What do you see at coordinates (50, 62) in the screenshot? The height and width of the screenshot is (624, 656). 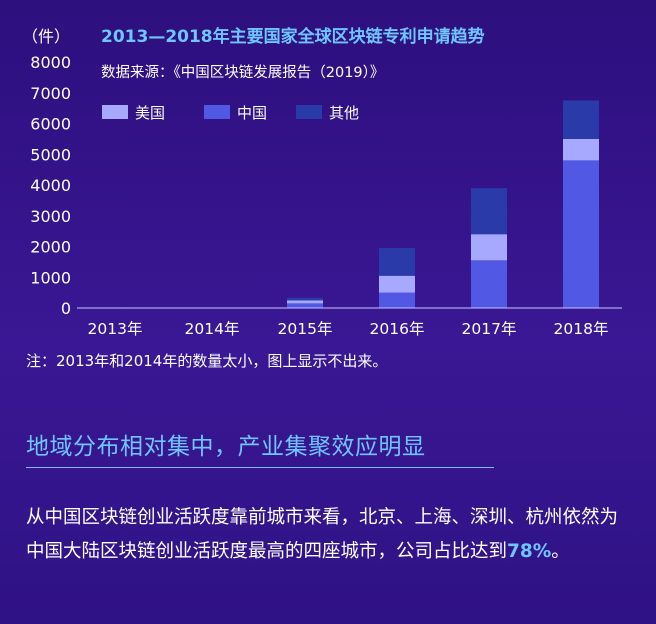 I see `y-tick-label: 8000` at bounding box center [50, 62].